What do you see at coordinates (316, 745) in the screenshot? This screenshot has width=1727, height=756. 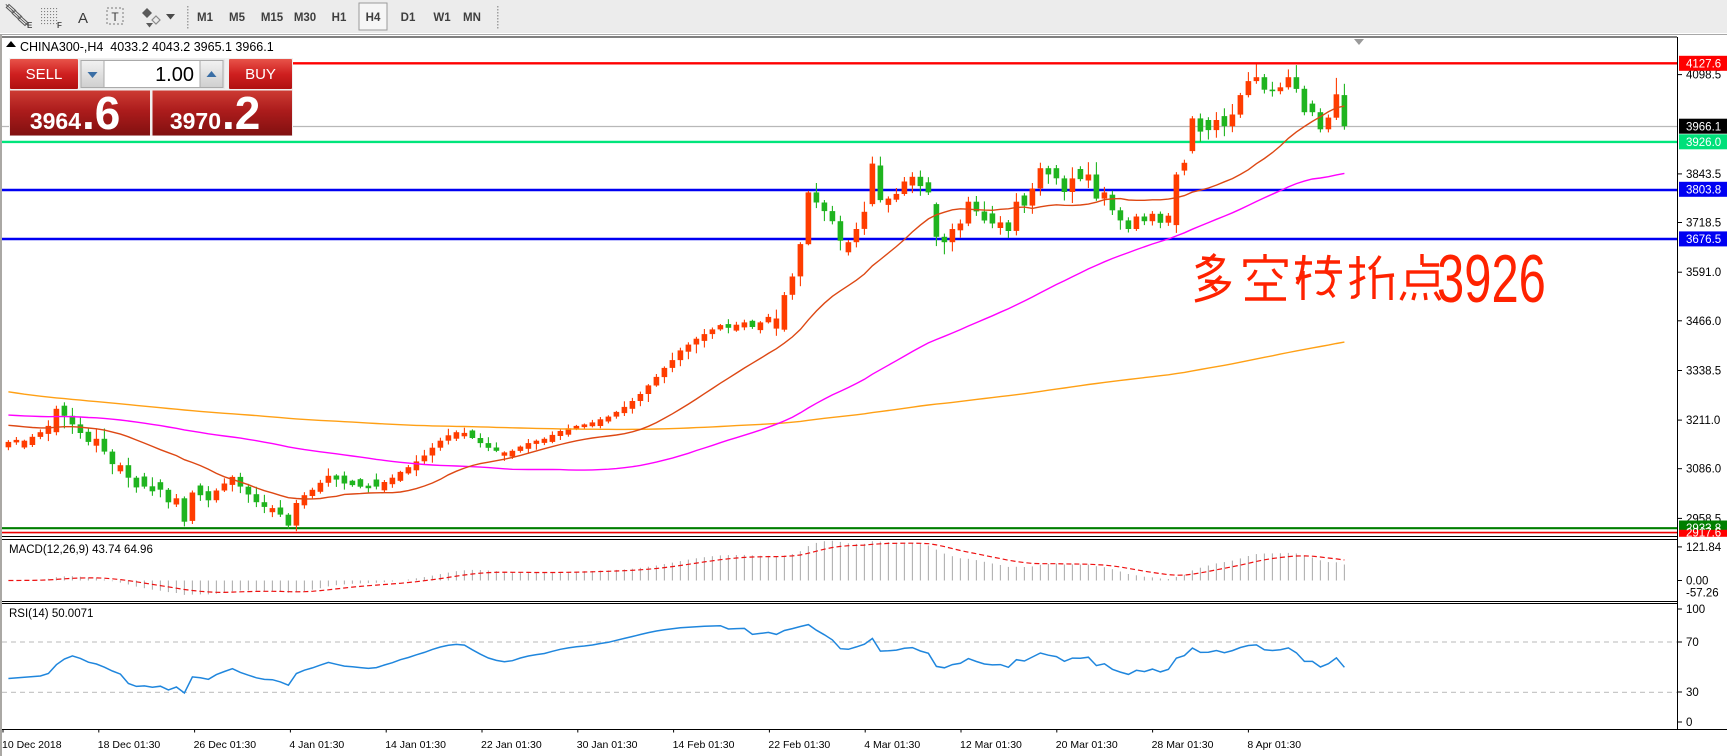 I see `svg-text: 4 Jan 01:30` at bounding box center [316, 745].